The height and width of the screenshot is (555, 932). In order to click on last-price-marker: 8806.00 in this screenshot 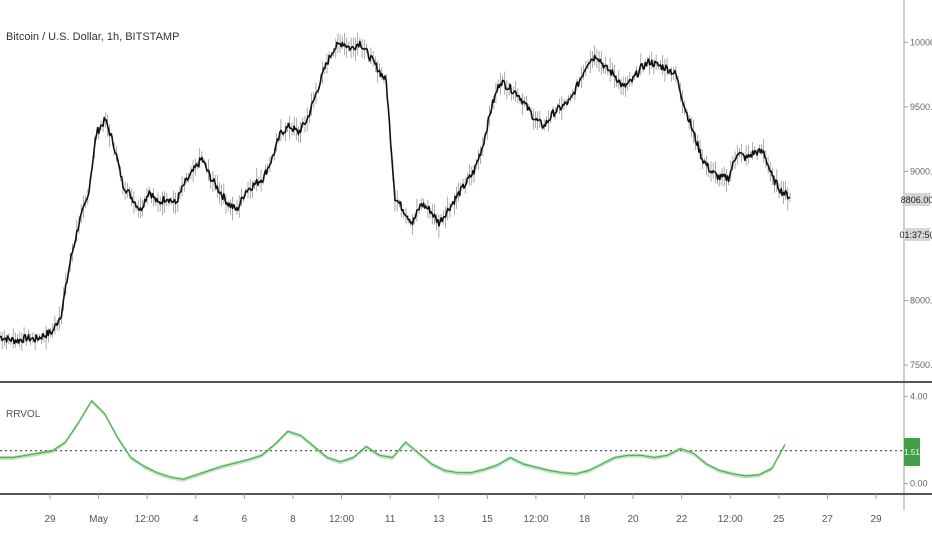, I will do `click(916, 199)`.